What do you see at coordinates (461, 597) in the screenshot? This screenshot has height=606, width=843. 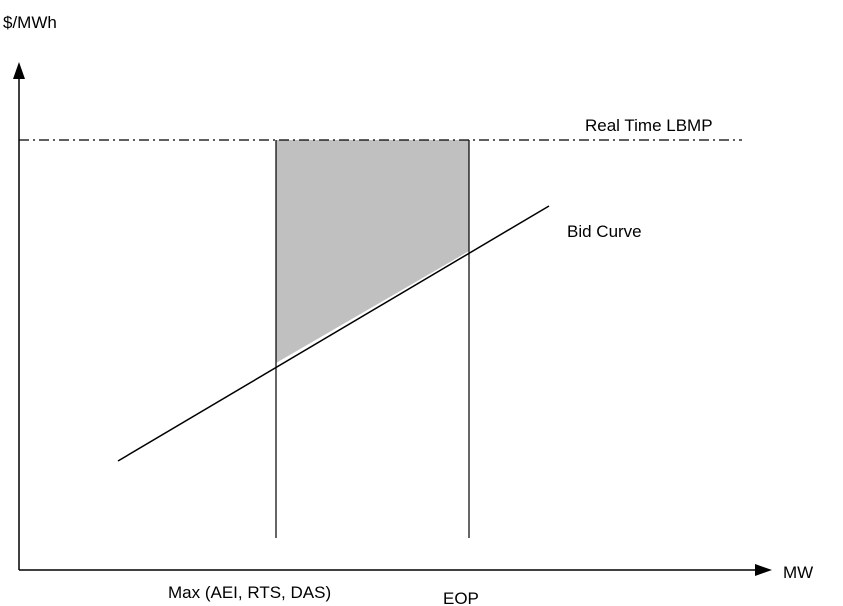 I see `right-bound-label: EOP` at bounding box center [461, 597].